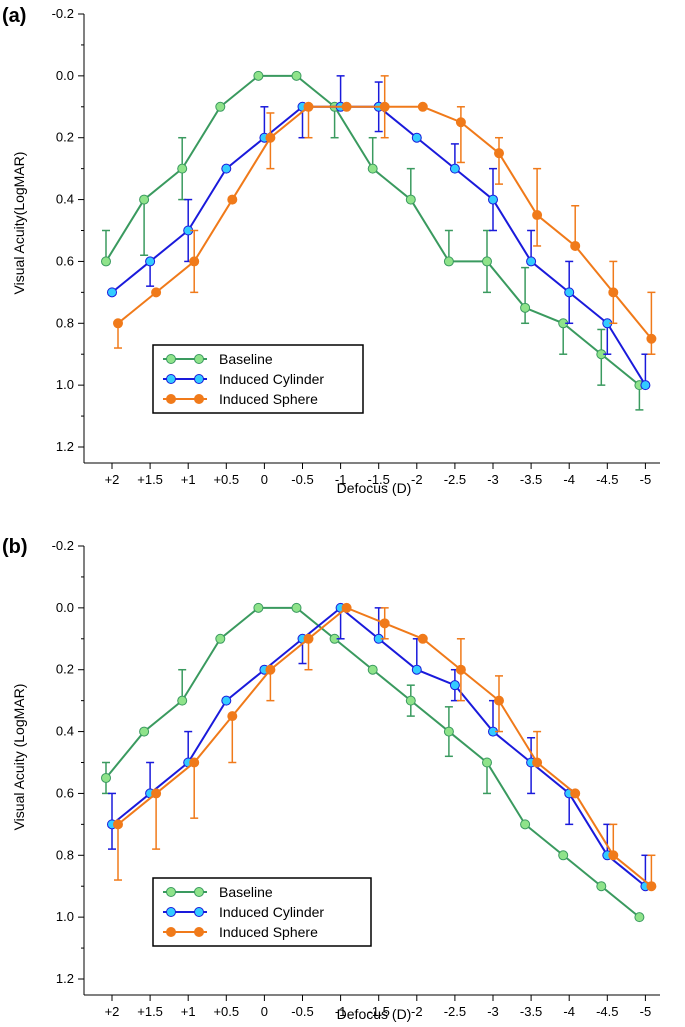  Describe the element at coordinates (19, 223) in the screenshot. I see `y-axis-title-a: Visual Acuity(LogMAR)` at that location.